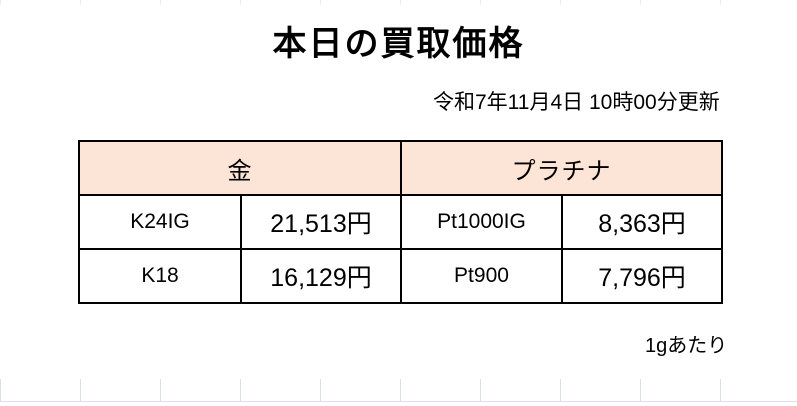 The height and width of the screenshot is (406, 797). I want to click on gold-row1-price-cell: 21,513円, so click(321, 222).